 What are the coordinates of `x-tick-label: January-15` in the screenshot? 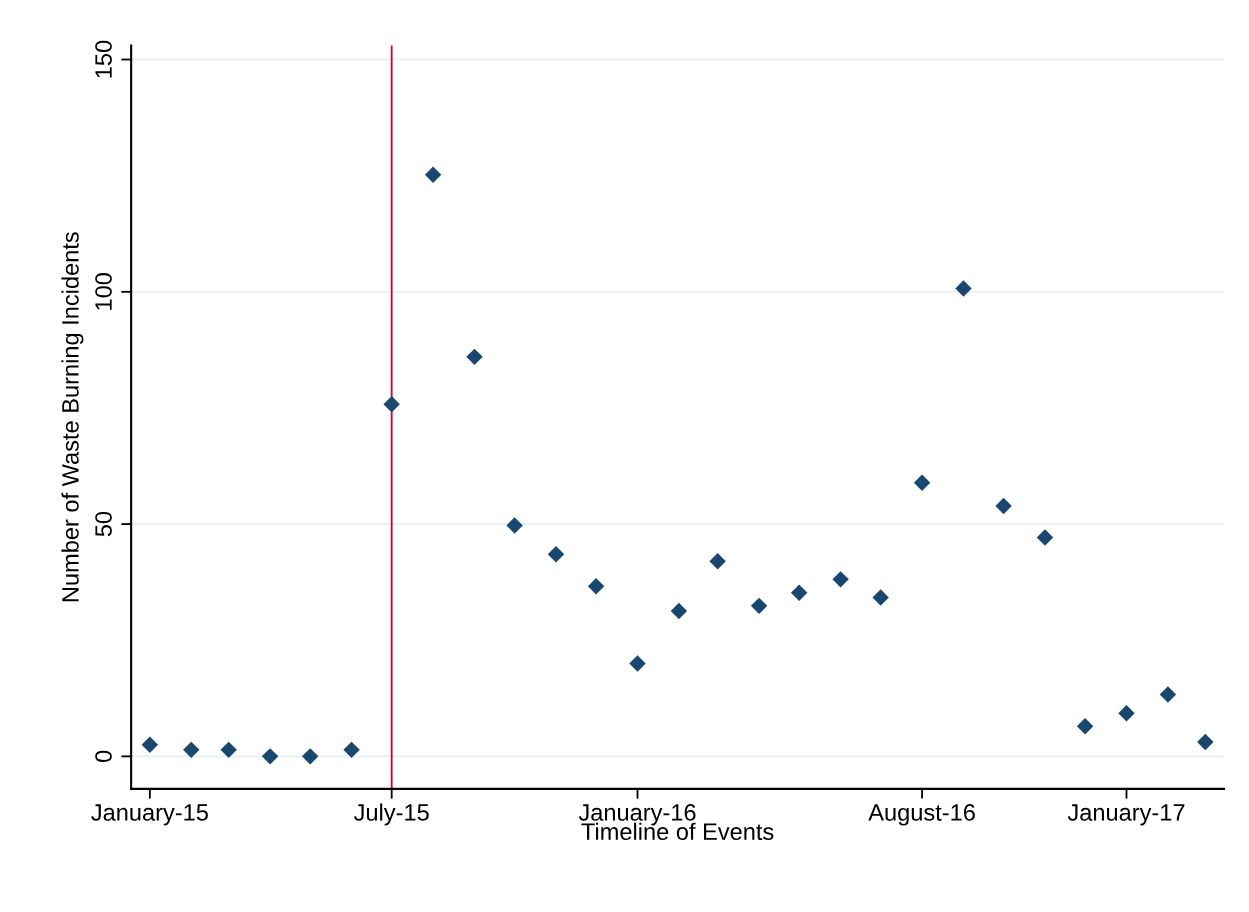 It's located at (149, 815).